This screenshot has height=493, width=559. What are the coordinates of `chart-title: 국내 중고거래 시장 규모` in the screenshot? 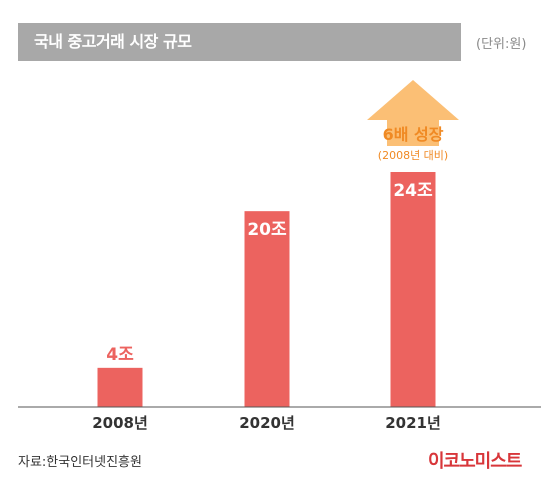 It's located at (113, 41).